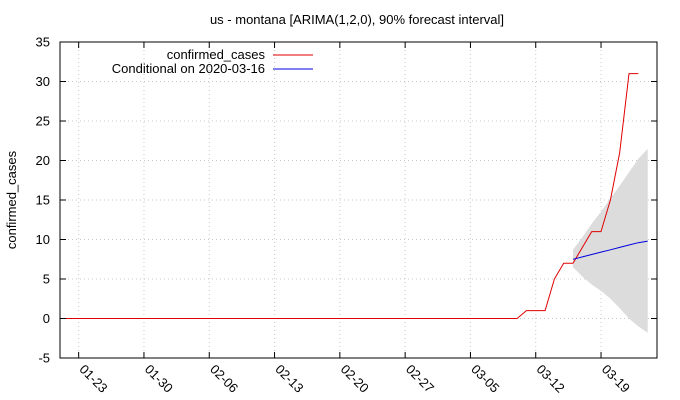 This screenshot has height=400, width=680. I want to click on y-tick-label: 0, so click(46, 318).